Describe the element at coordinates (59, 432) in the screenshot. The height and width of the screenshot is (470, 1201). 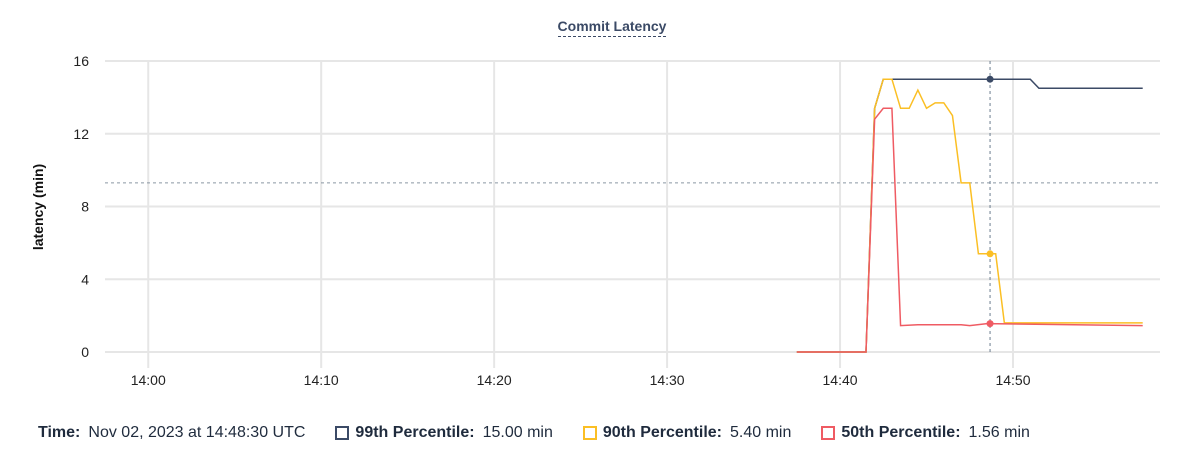
I see `legend-time-label: Time:` at that location.